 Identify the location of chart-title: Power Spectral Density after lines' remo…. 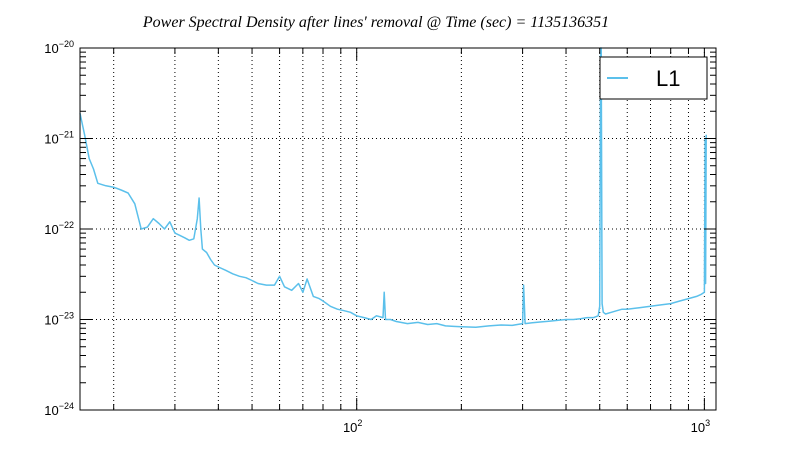
(375, 22).